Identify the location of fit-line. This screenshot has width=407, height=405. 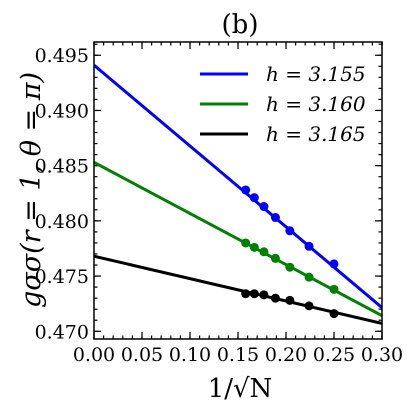
(238, 289).